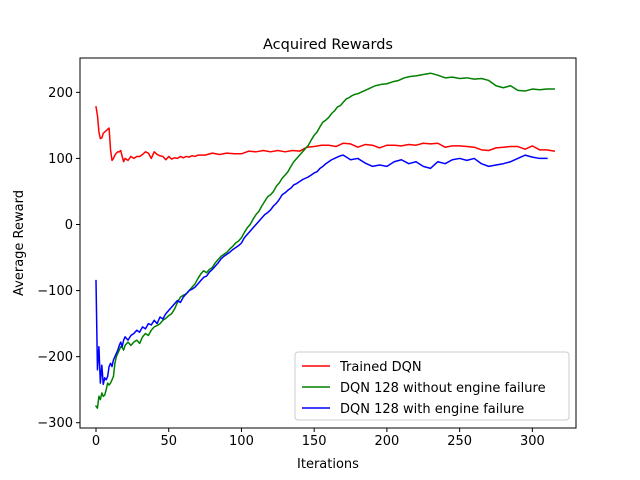  I want to click on y-axis: −300 −200 −100 0 100 200, so click(58, 258).